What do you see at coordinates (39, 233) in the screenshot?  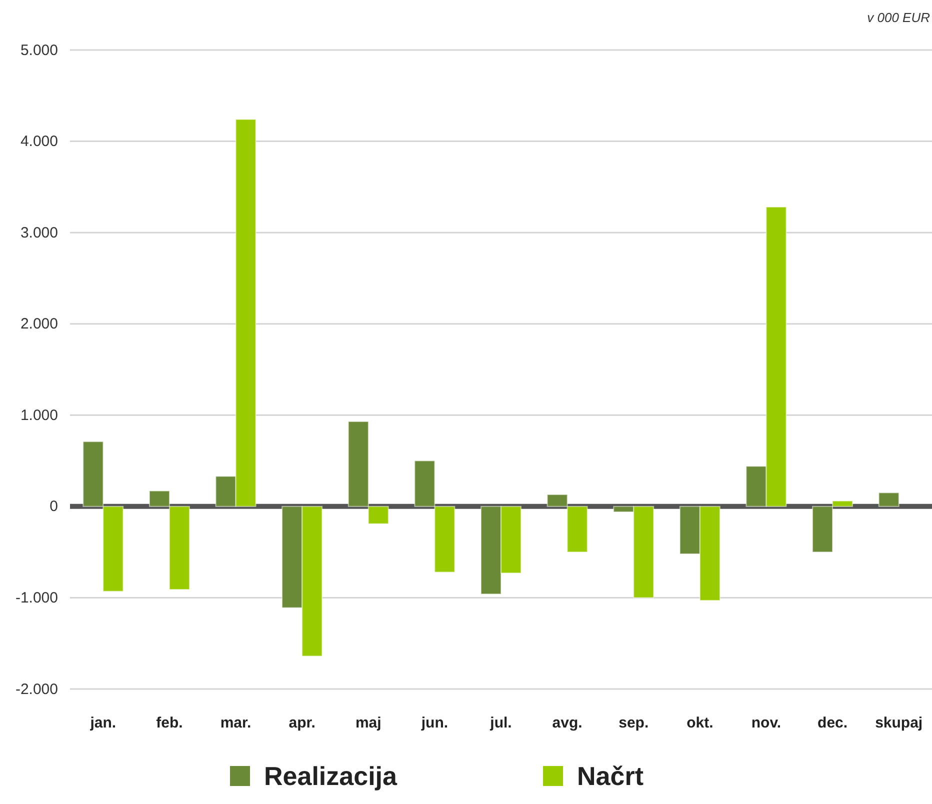 I see `y-tick-label: 3.000` at bounding box center [39, 233].